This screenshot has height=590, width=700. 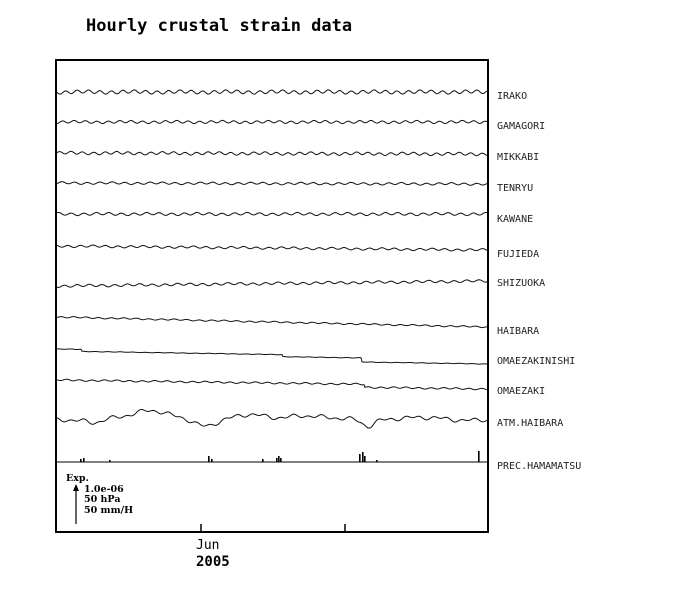 I want to click on scale-legend: Exp. 1.0e-06 50 hPa 50 mm/H, so click(x=99, y=498).